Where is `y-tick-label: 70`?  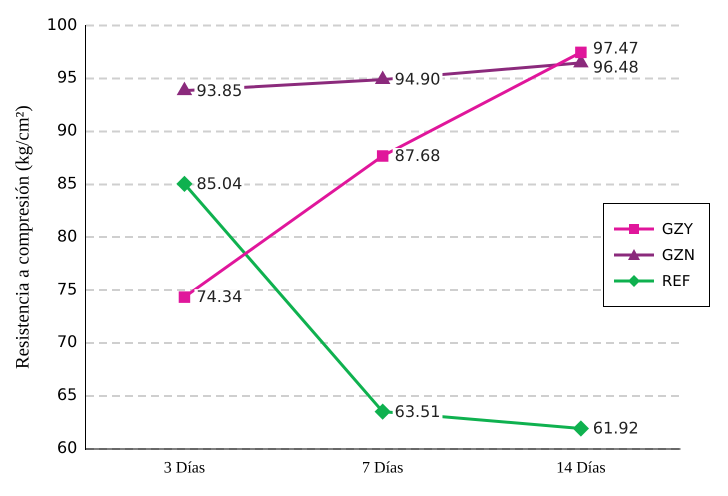
y-tick-label: 70 is located at coordinates (67, 342).